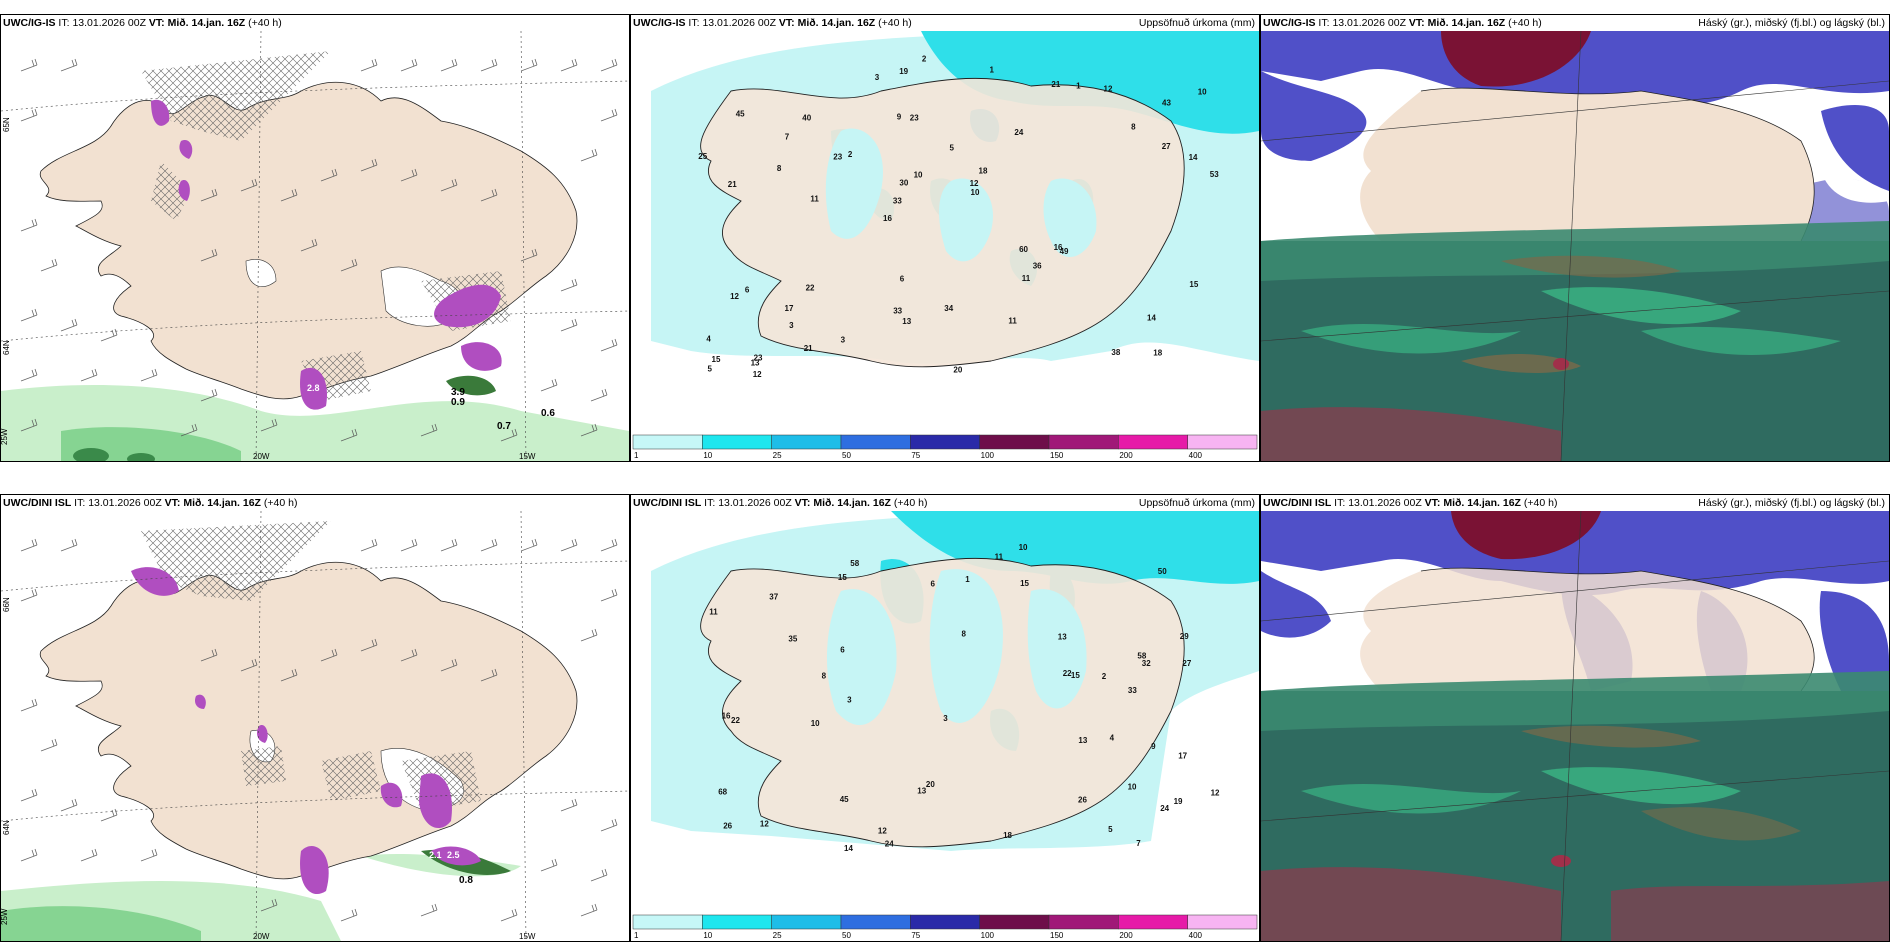  Describe the element at coordinates (458, 392) in the screenshot. I see `value-label: 3.9` at that location.